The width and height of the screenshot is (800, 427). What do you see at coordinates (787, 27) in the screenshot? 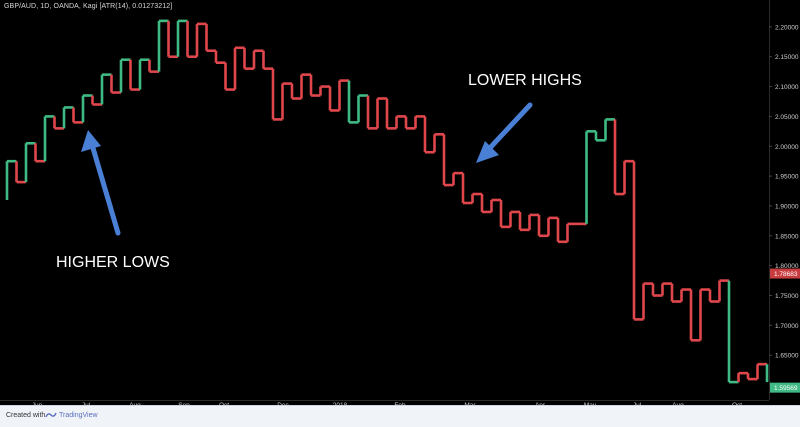
I see `y-tick-label: 2.20000` at bounding box center [787, 27].